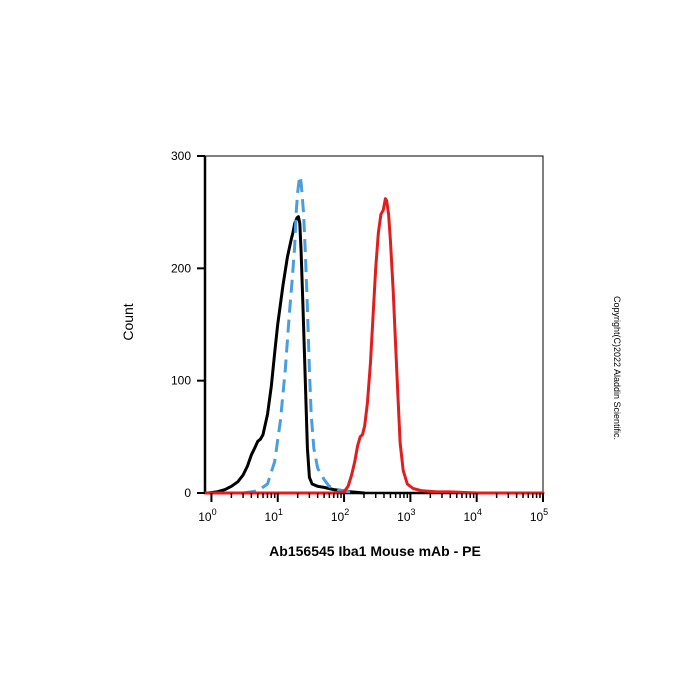 The height and width of the screenshot is (700, 700). Describe the element at coordinates (472, 515) in the screenshot. I see `x-tick-label: 10⁴` at that location.